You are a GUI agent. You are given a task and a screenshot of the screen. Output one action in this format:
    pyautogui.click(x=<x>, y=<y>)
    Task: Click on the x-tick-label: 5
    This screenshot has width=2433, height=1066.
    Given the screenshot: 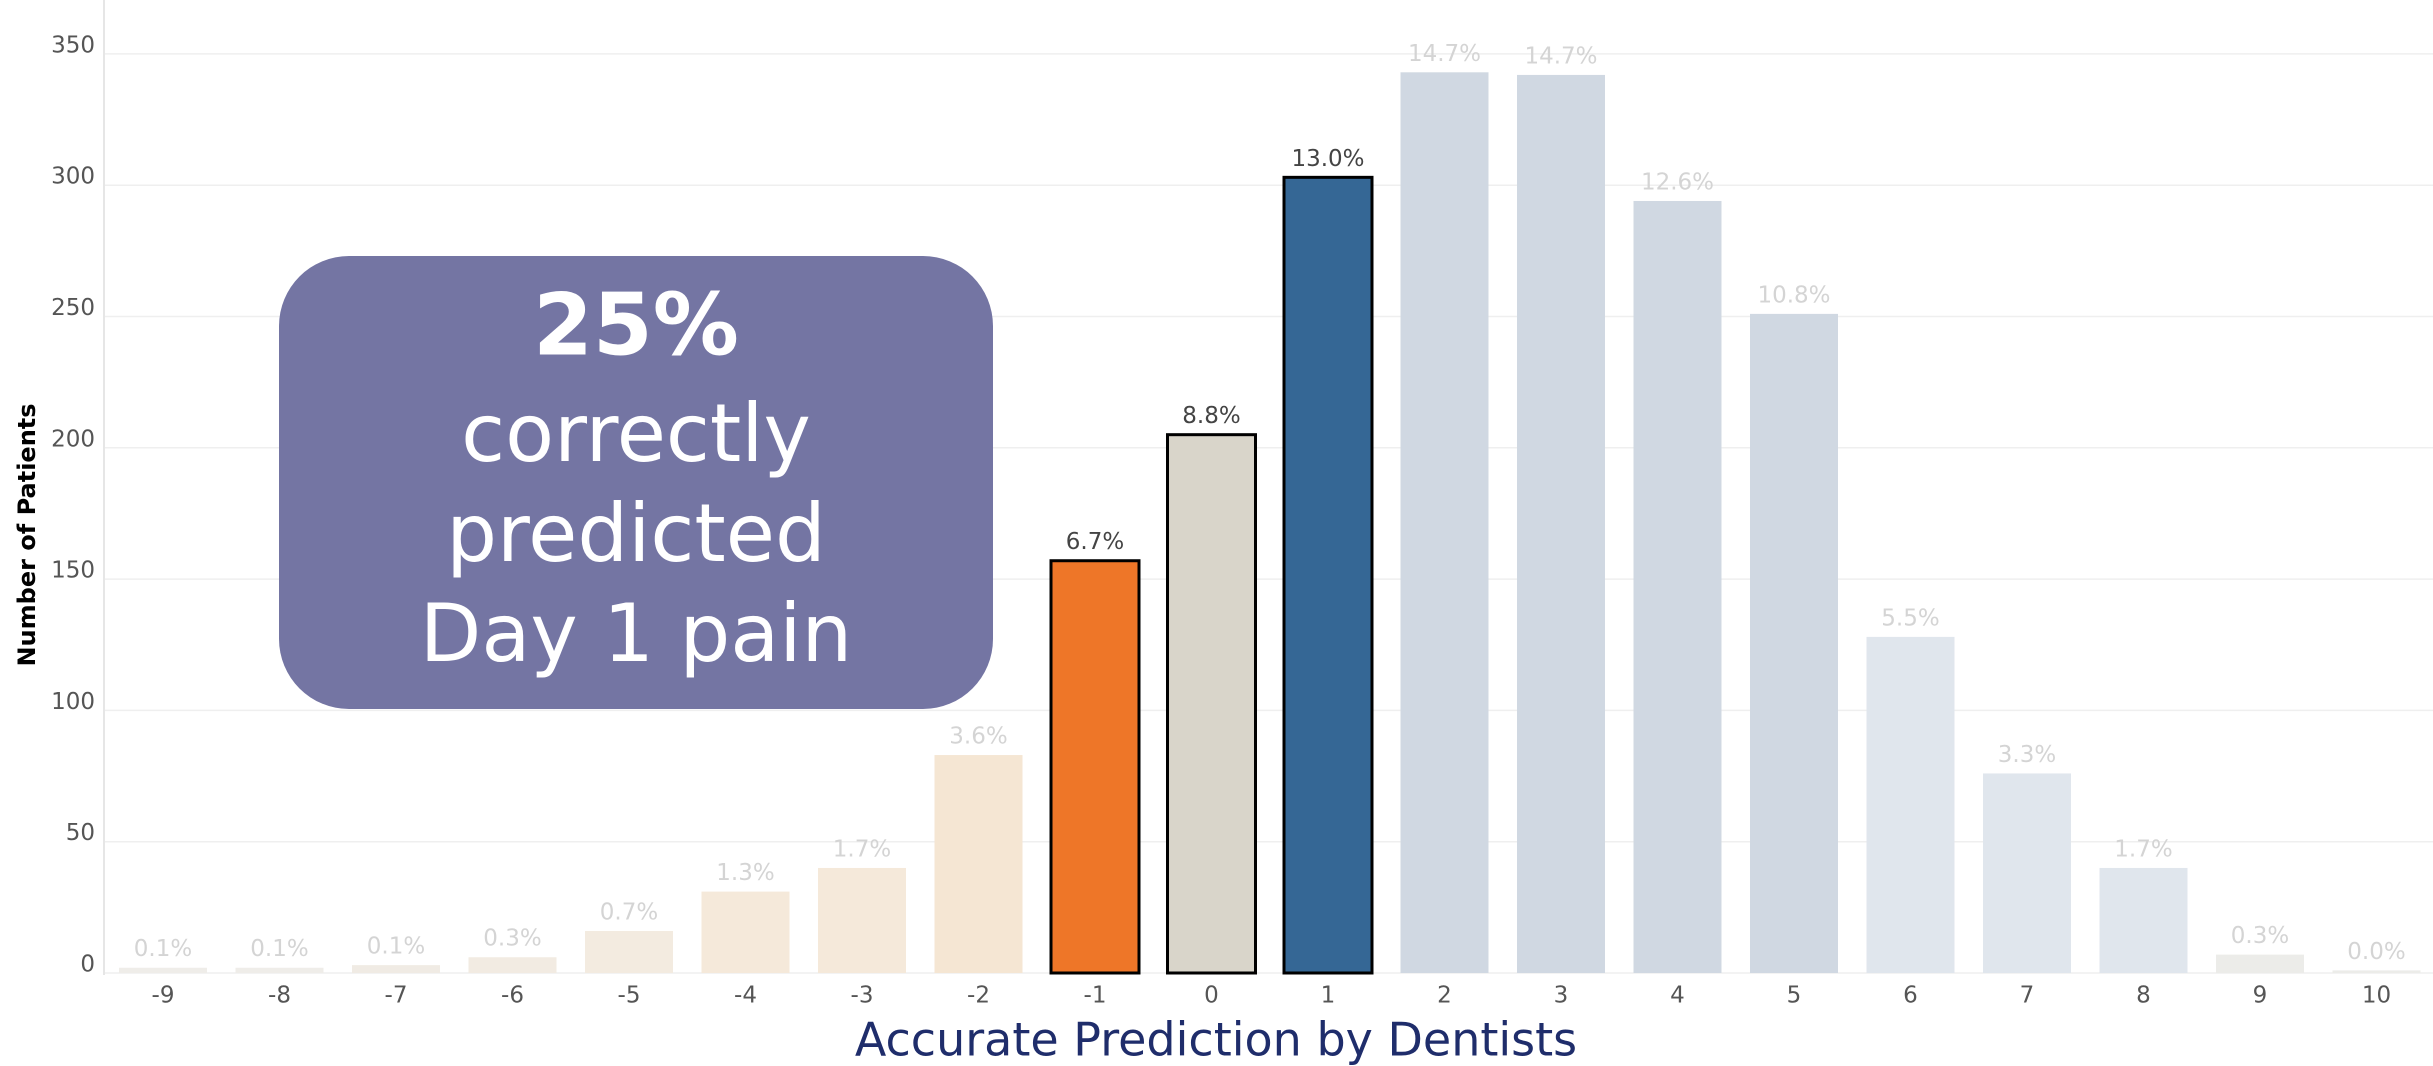 What is the action you would take?
    pyautogui.click(x=1794, y=996)
    